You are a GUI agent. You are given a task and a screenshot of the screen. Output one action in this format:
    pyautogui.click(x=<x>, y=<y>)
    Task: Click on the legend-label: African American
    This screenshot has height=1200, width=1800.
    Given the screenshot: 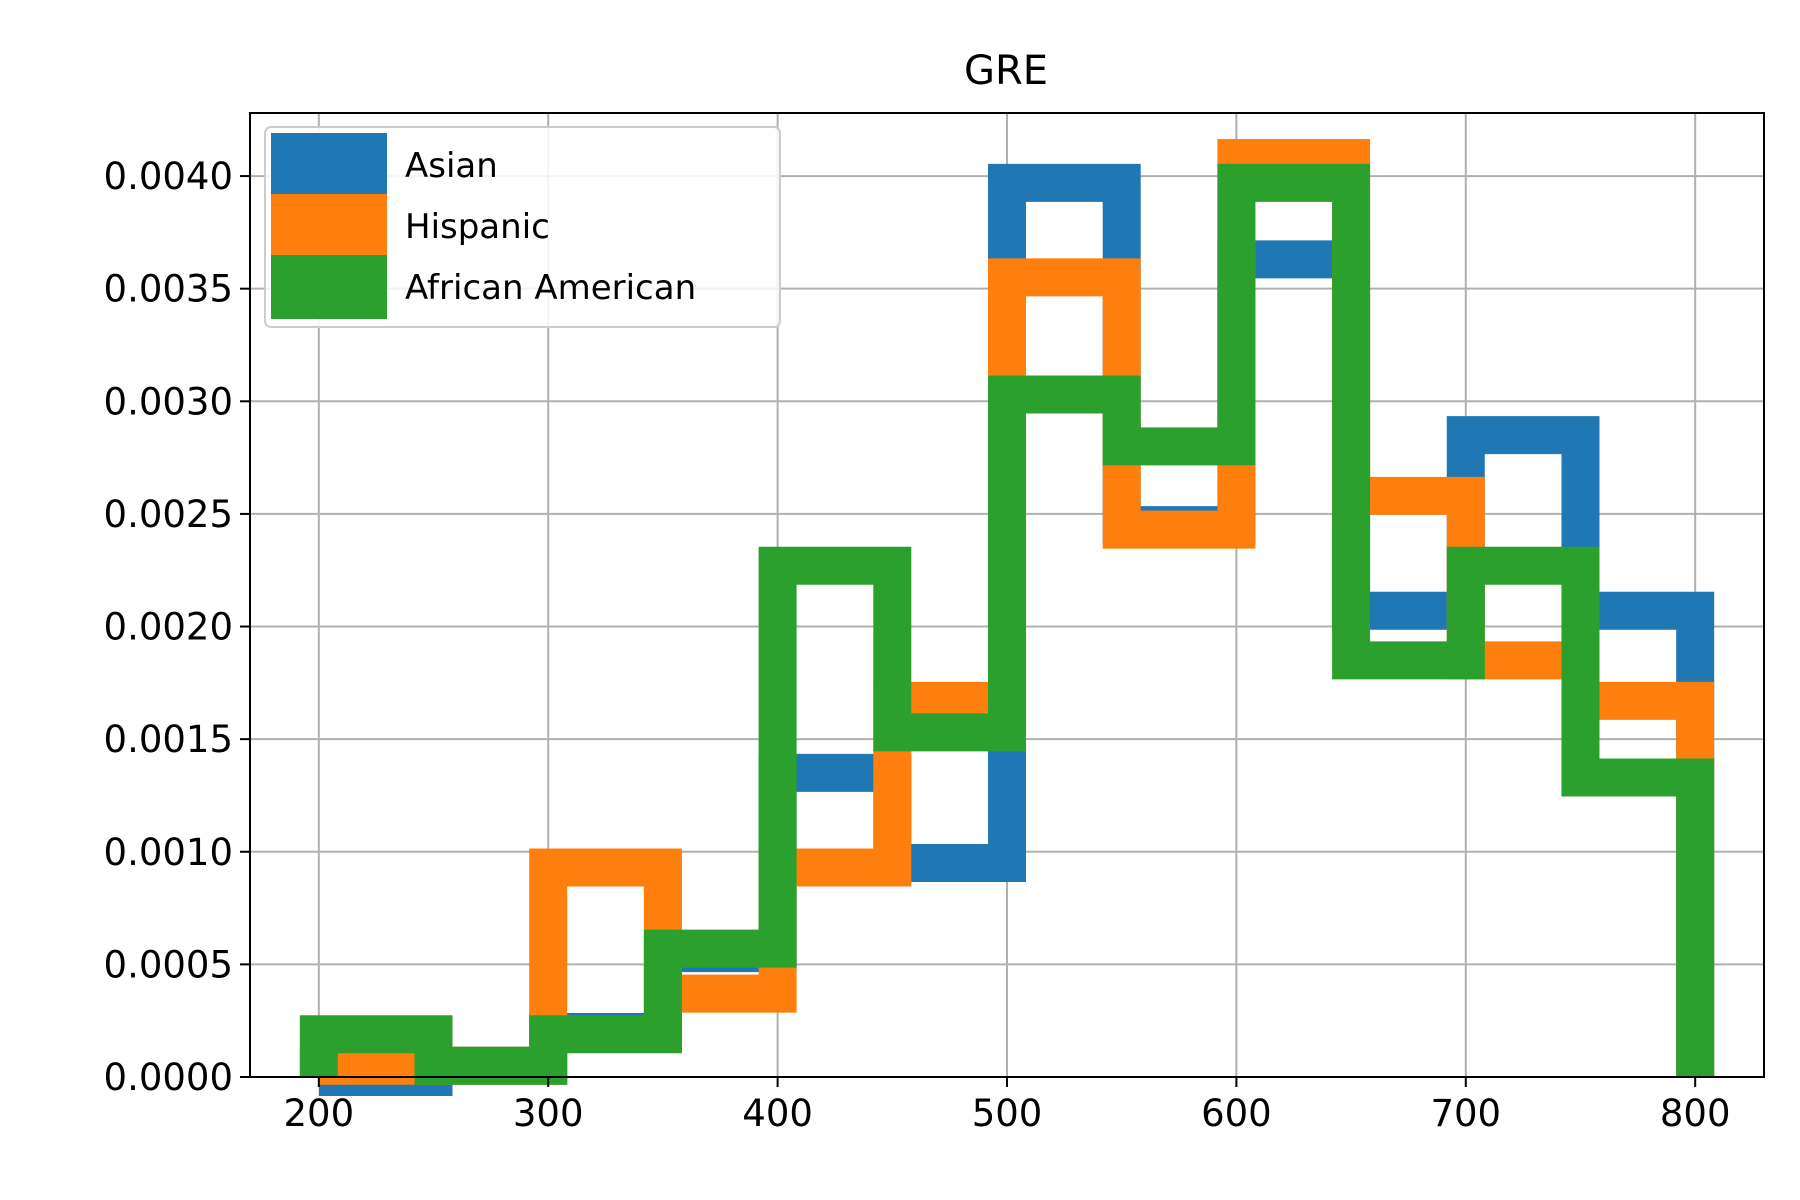 What is the action you would take?
    pyautogui.click(x=550, y=288)
    